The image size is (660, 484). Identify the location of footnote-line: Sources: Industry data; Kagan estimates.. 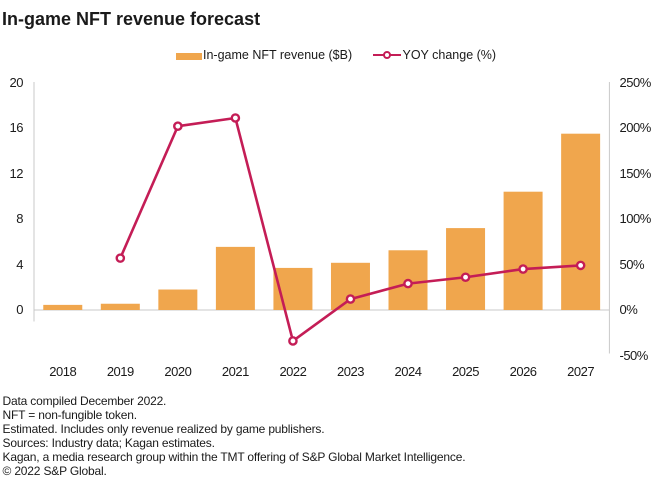
(108, 442).